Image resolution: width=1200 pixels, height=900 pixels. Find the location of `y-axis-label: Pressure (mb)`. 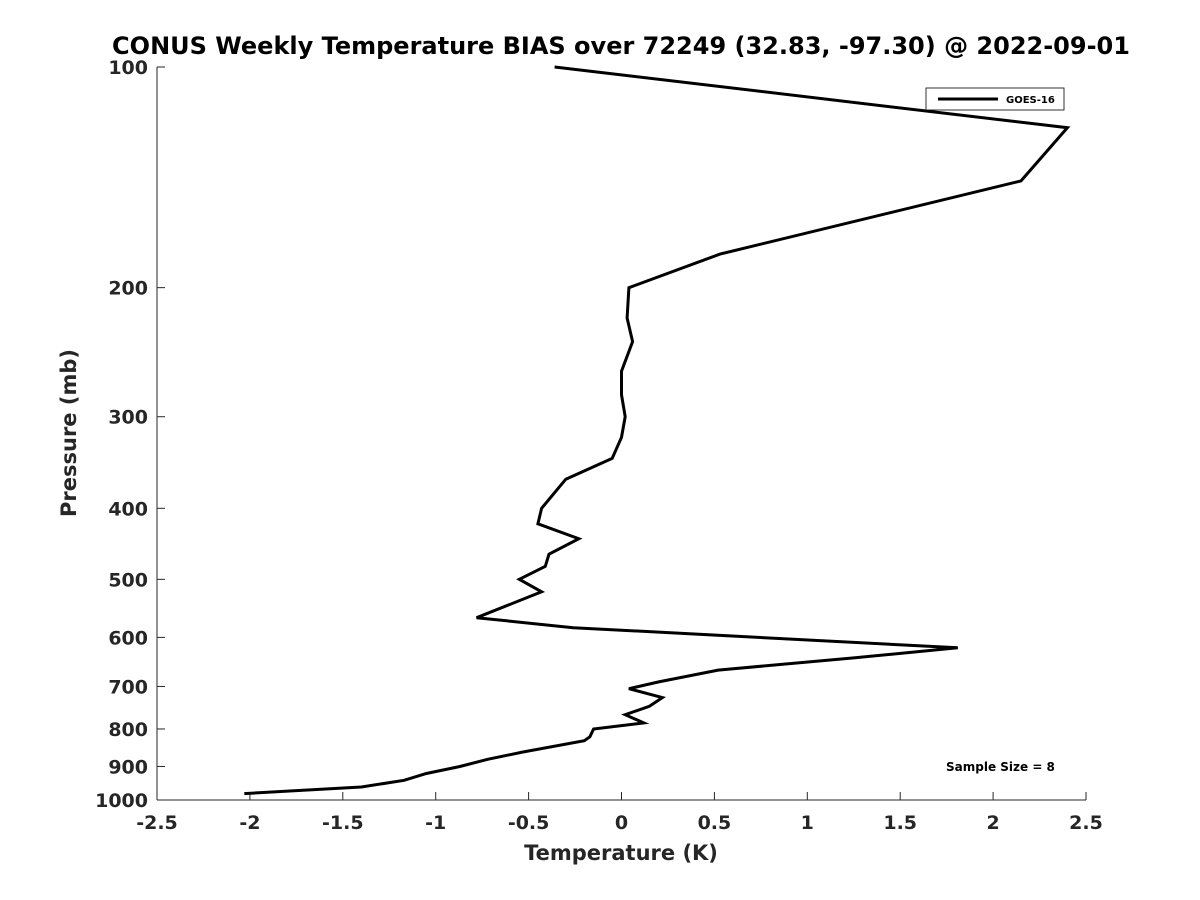

y-axis-label: Pressure (mb) is located at coordinates (69, 433).